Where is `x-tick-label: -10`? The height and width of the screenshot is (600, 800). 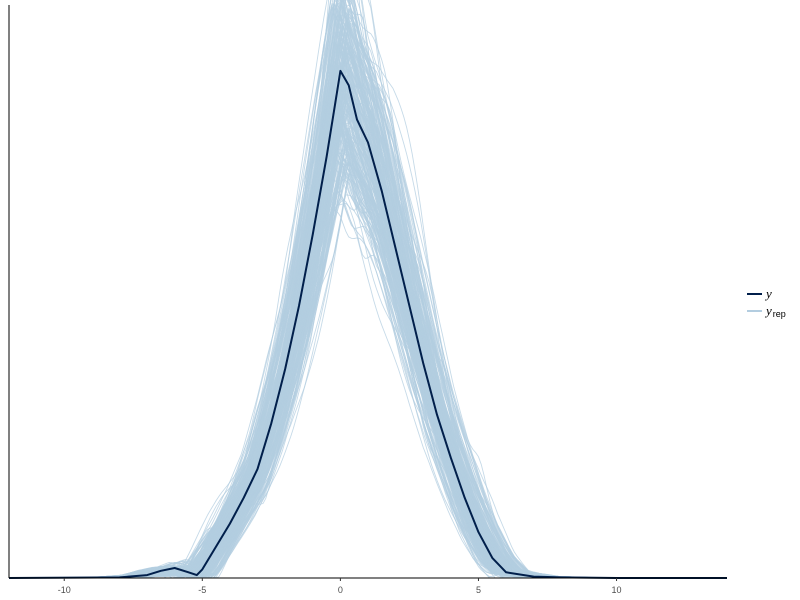
x-tick-label: -10 is located at coordinates (64, 590).